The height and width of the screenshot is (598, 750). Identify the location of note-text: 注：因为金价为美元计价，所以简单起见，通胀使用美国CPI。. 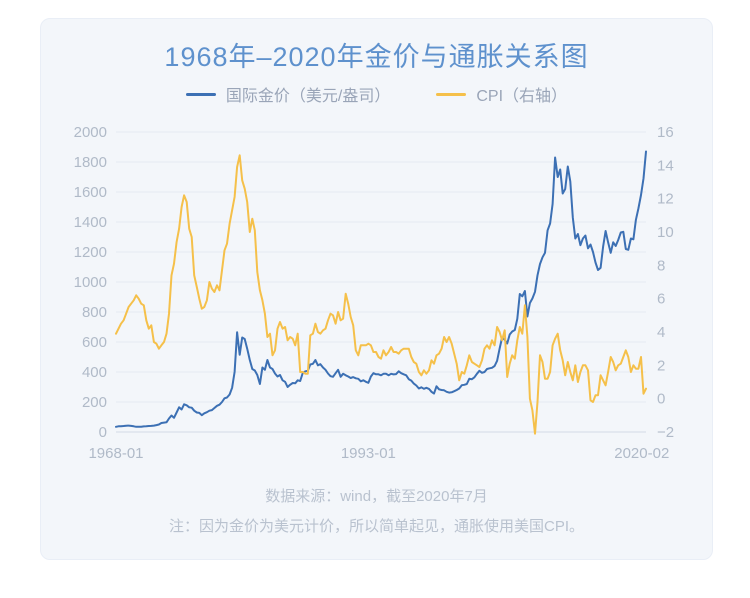
(376, 526).